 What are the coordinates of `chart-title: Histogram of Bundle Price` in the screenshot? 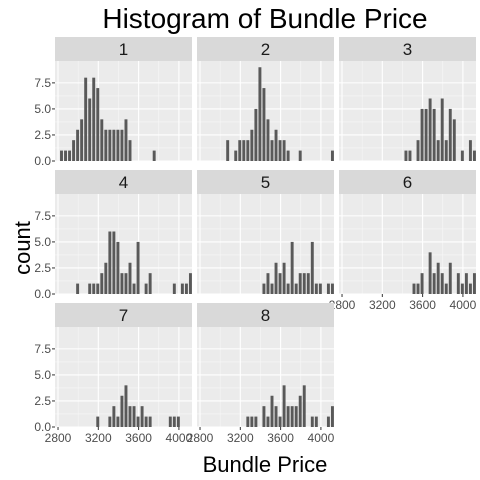 It's located at (264, 18).